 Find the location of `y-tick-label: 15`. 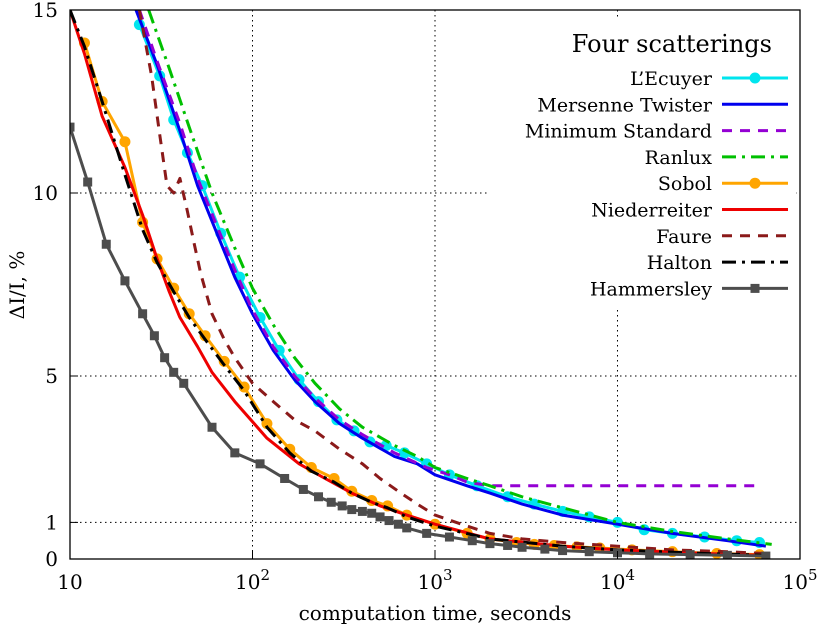

y-tick-label: 15 is located at coordinates (45, 11).